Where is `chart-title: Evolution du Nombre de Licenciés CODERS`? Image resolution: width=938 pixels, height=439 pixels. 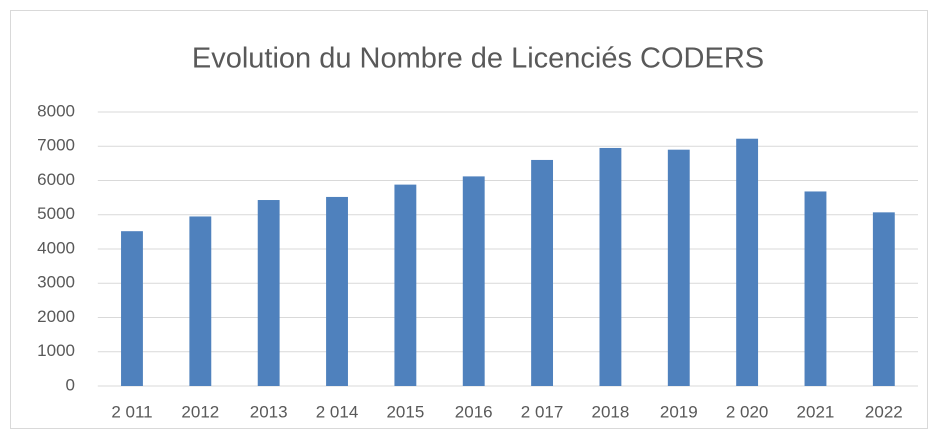 chart-title: Evolution du Nombre de Licenciés CODERS is located at coordinates (478, 59).